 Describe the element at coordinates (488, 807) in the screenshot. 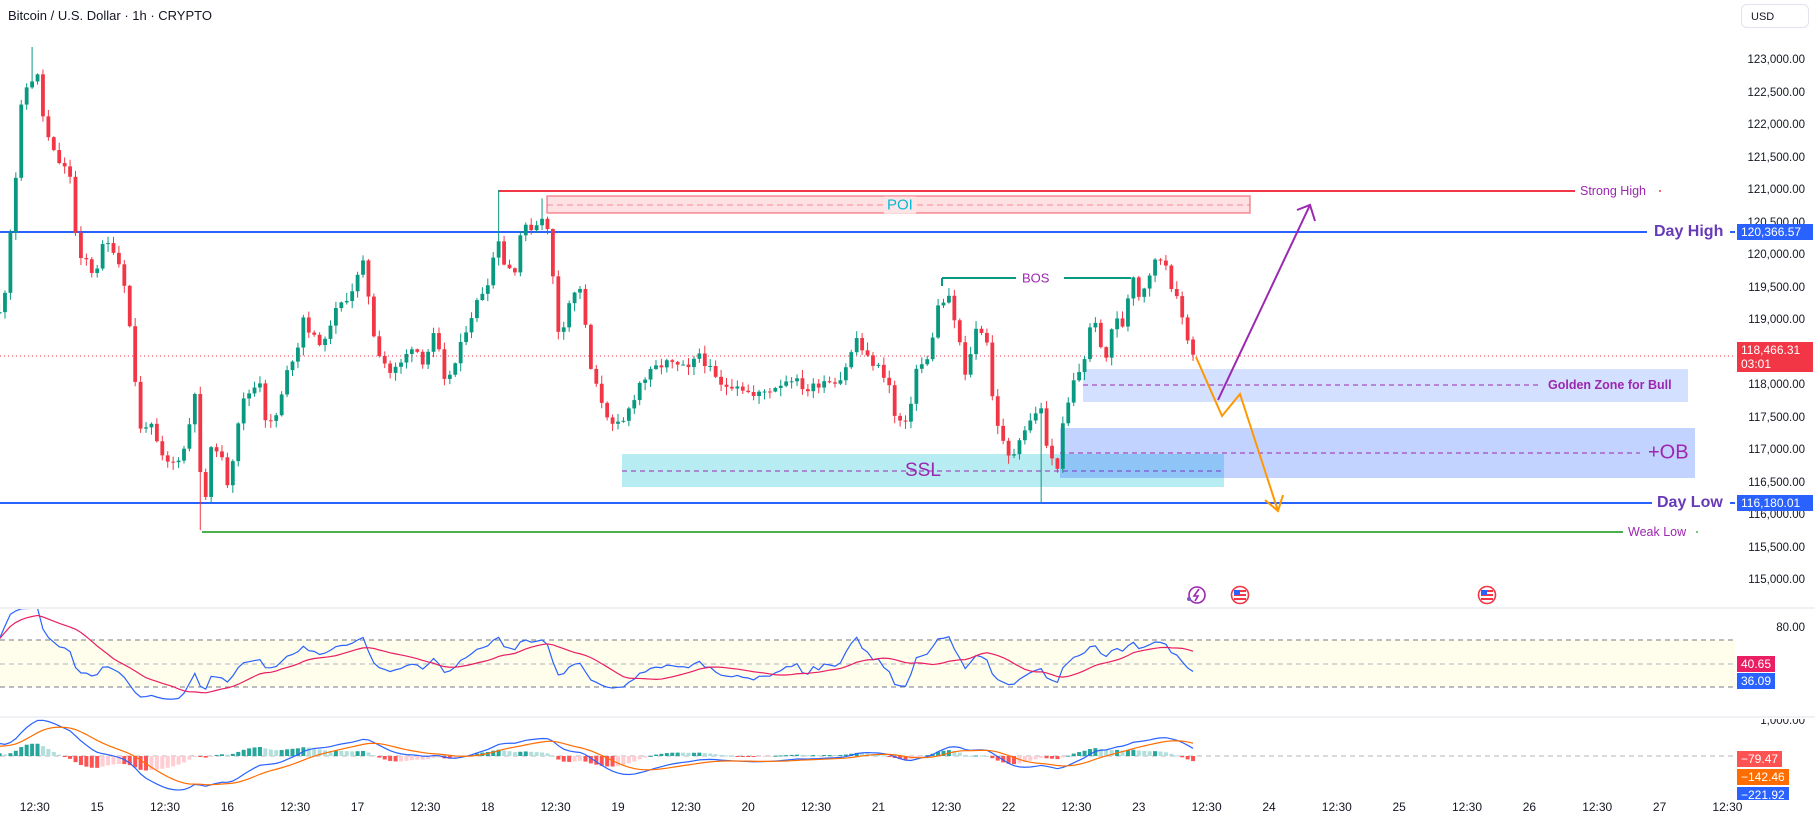

I see `time-axis-label: 18` at that location.